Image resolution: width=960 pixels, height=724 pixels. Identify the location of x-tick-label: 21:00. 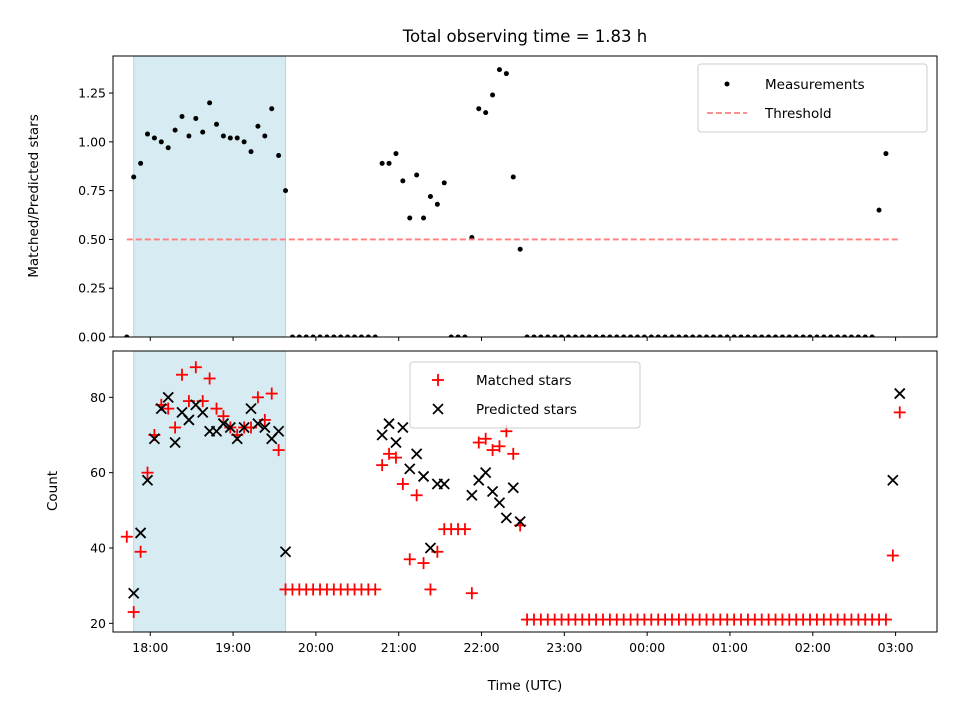
(399, 647).